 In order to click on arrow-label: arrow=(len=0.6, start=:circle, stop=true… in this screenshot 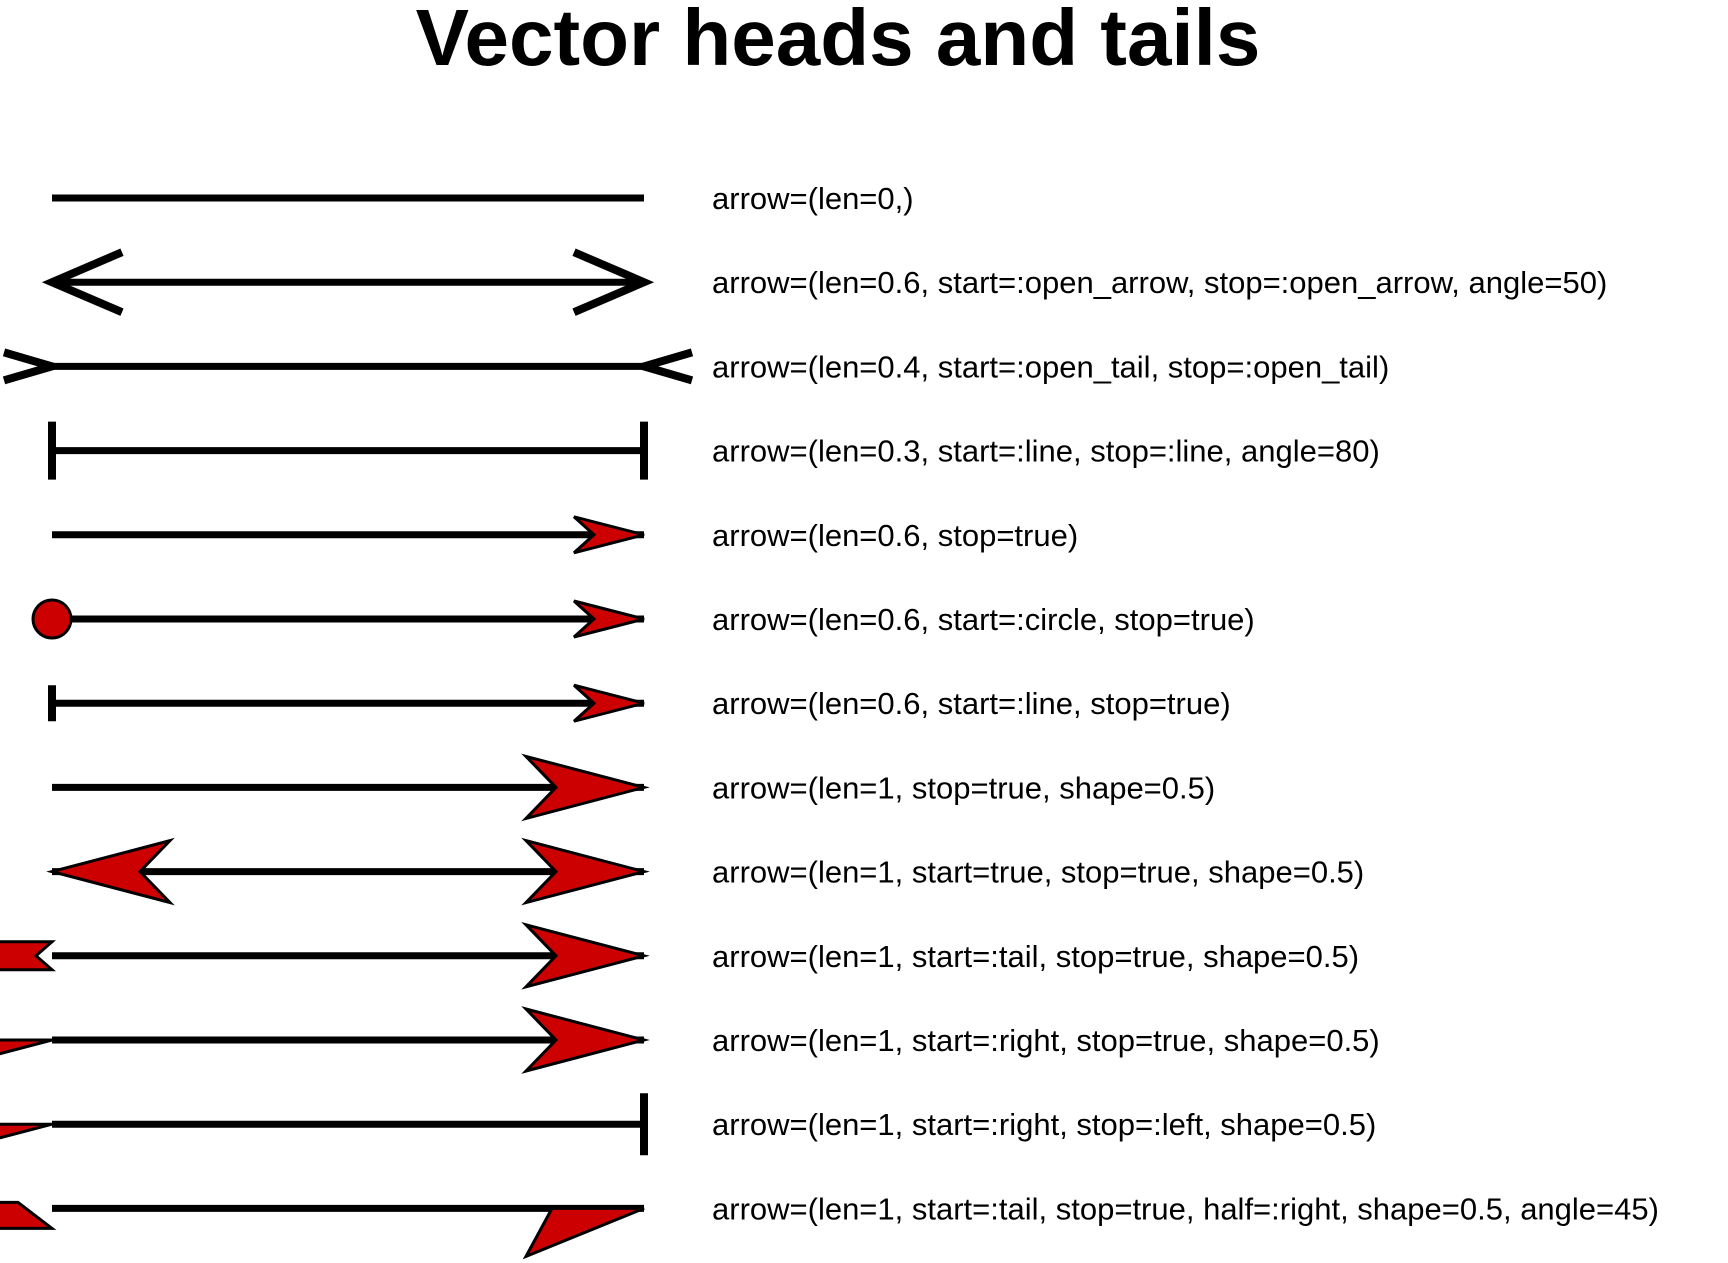, I will do `click(983, 619)`.